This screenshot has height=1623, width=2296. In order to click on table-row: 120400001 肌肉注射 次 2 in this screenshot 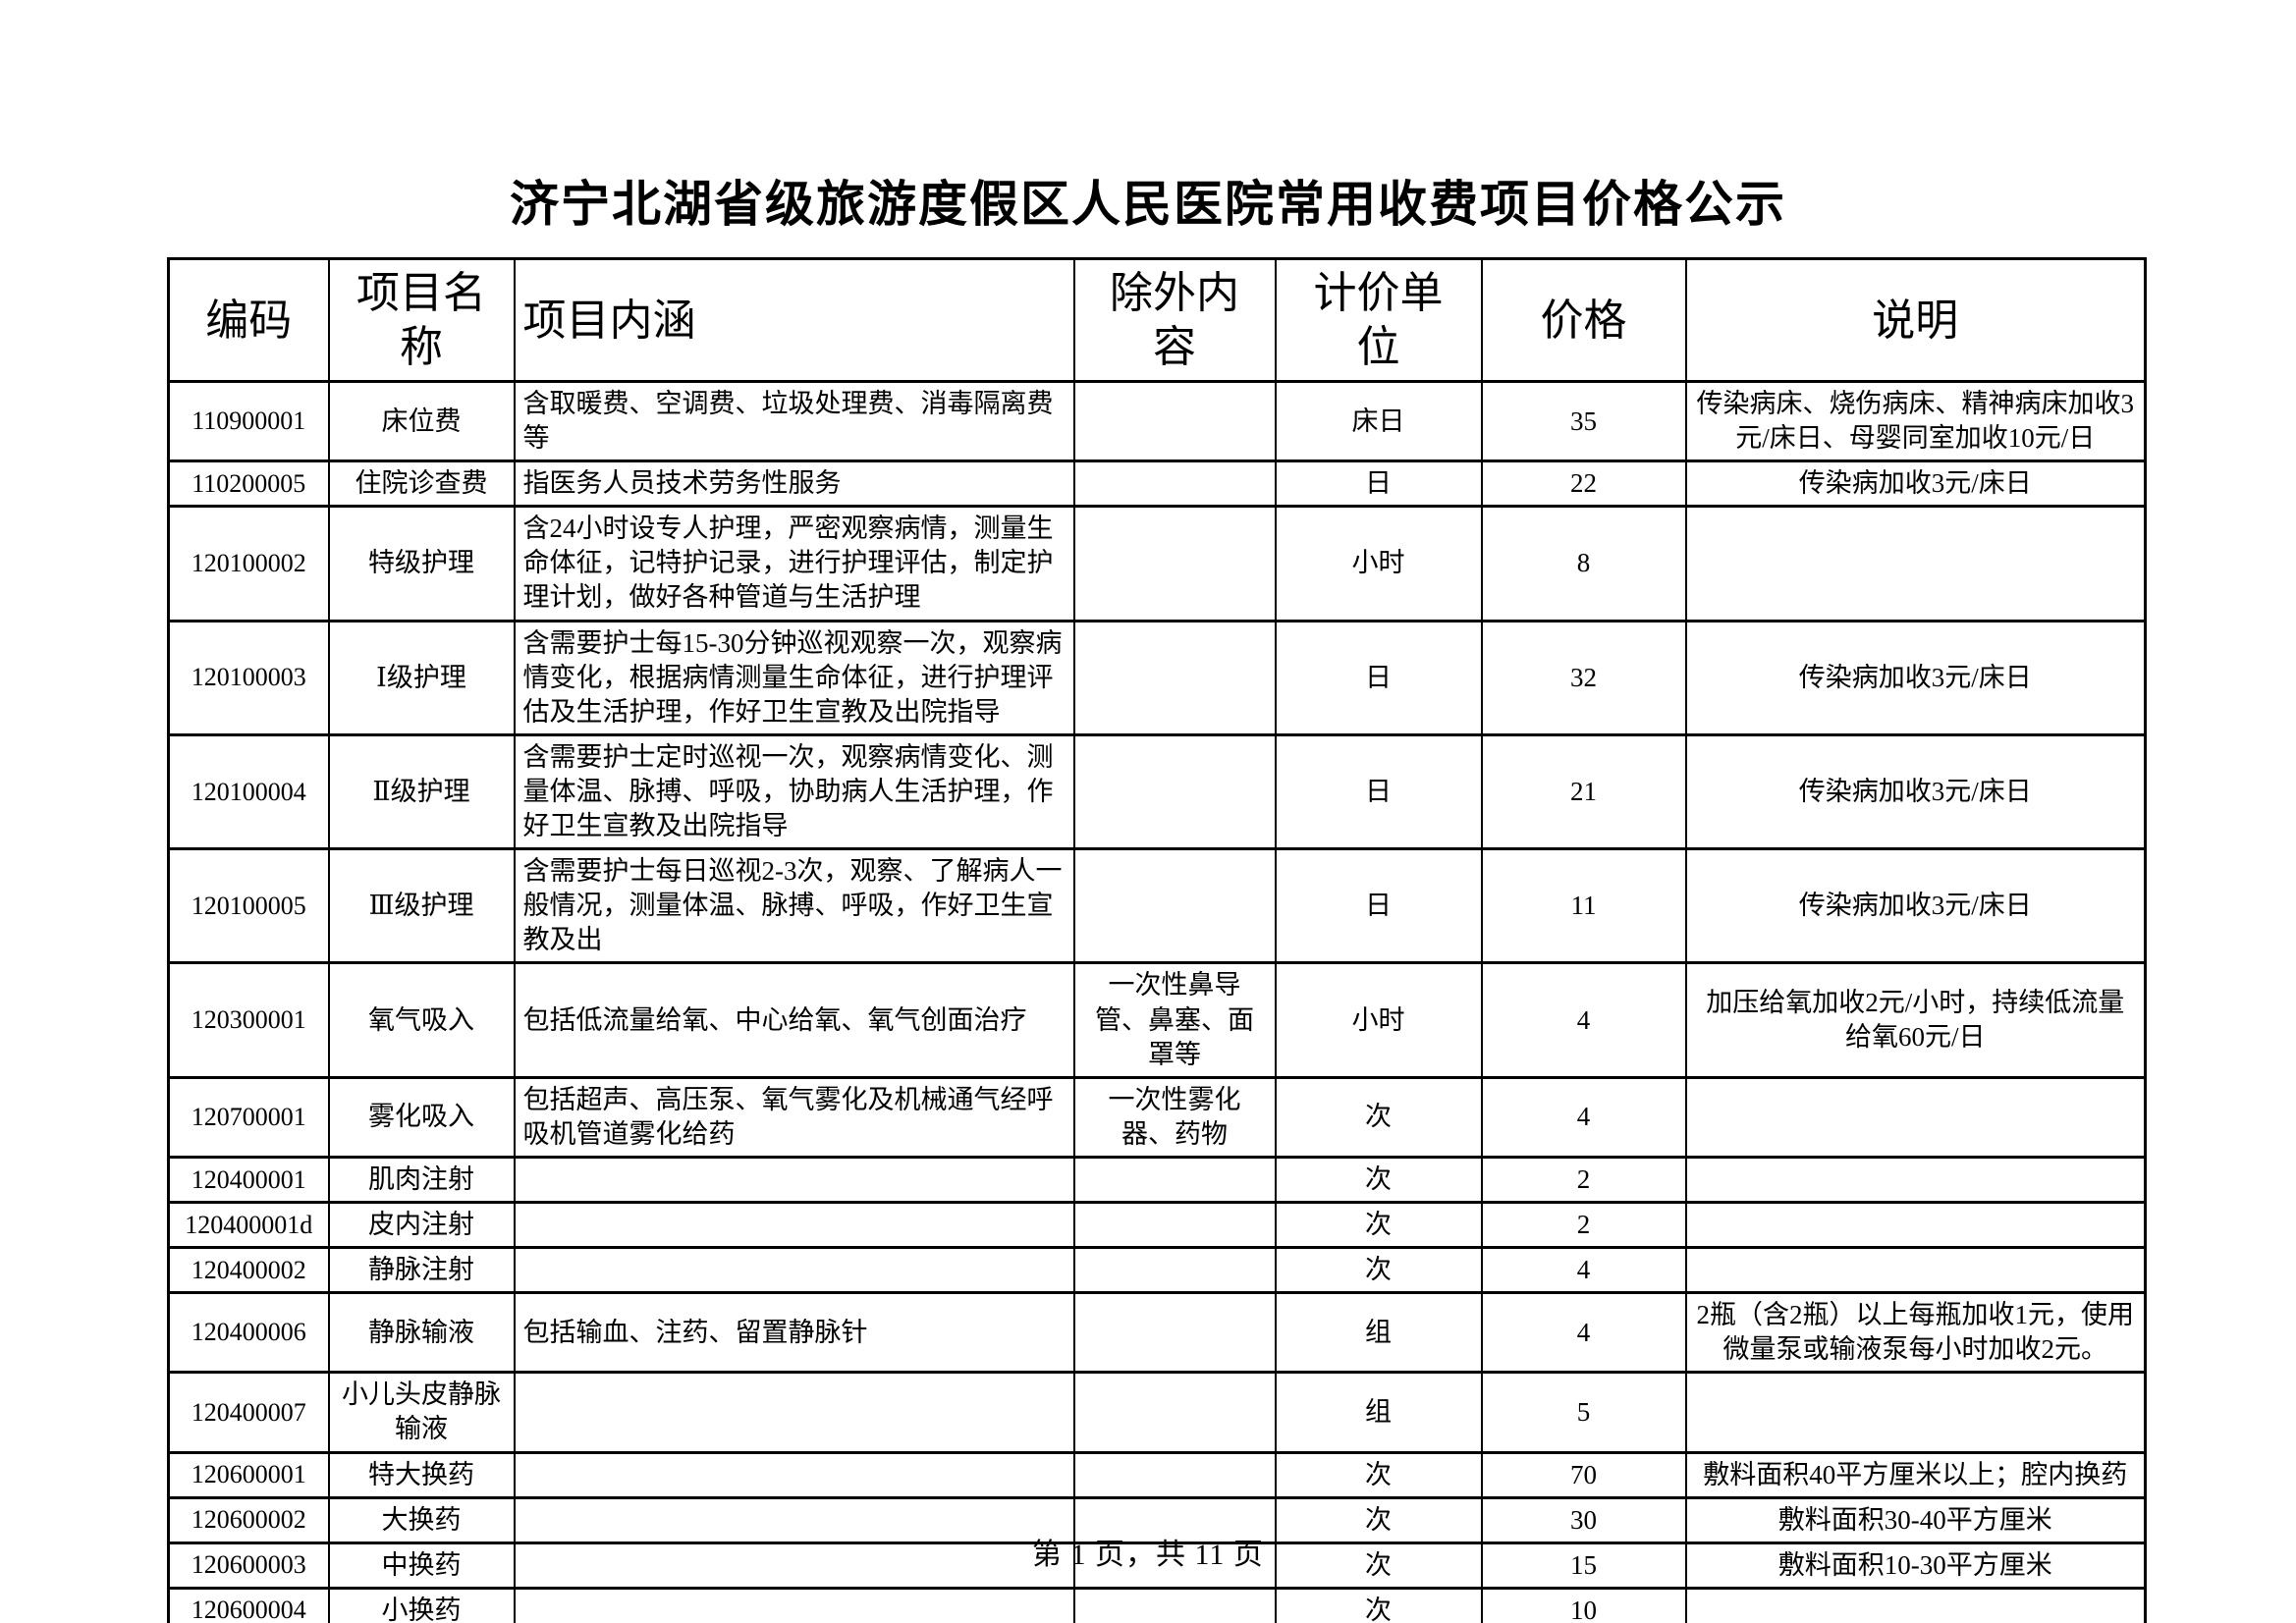, I will do `click(1157, 1179)`.